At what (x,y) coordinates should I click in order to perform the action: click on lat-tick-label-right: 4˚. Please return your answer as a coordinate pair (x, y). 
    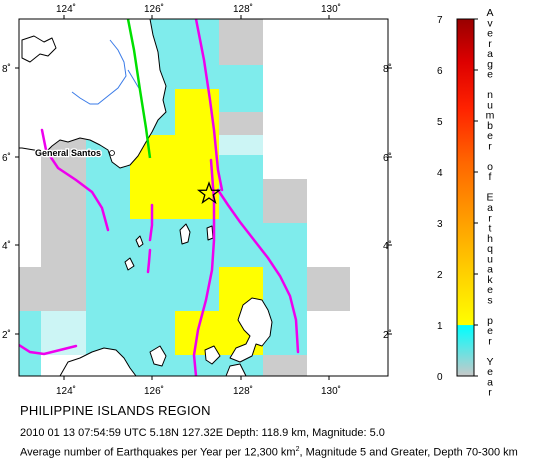
    Looking at the image, I should click on (387, 246).